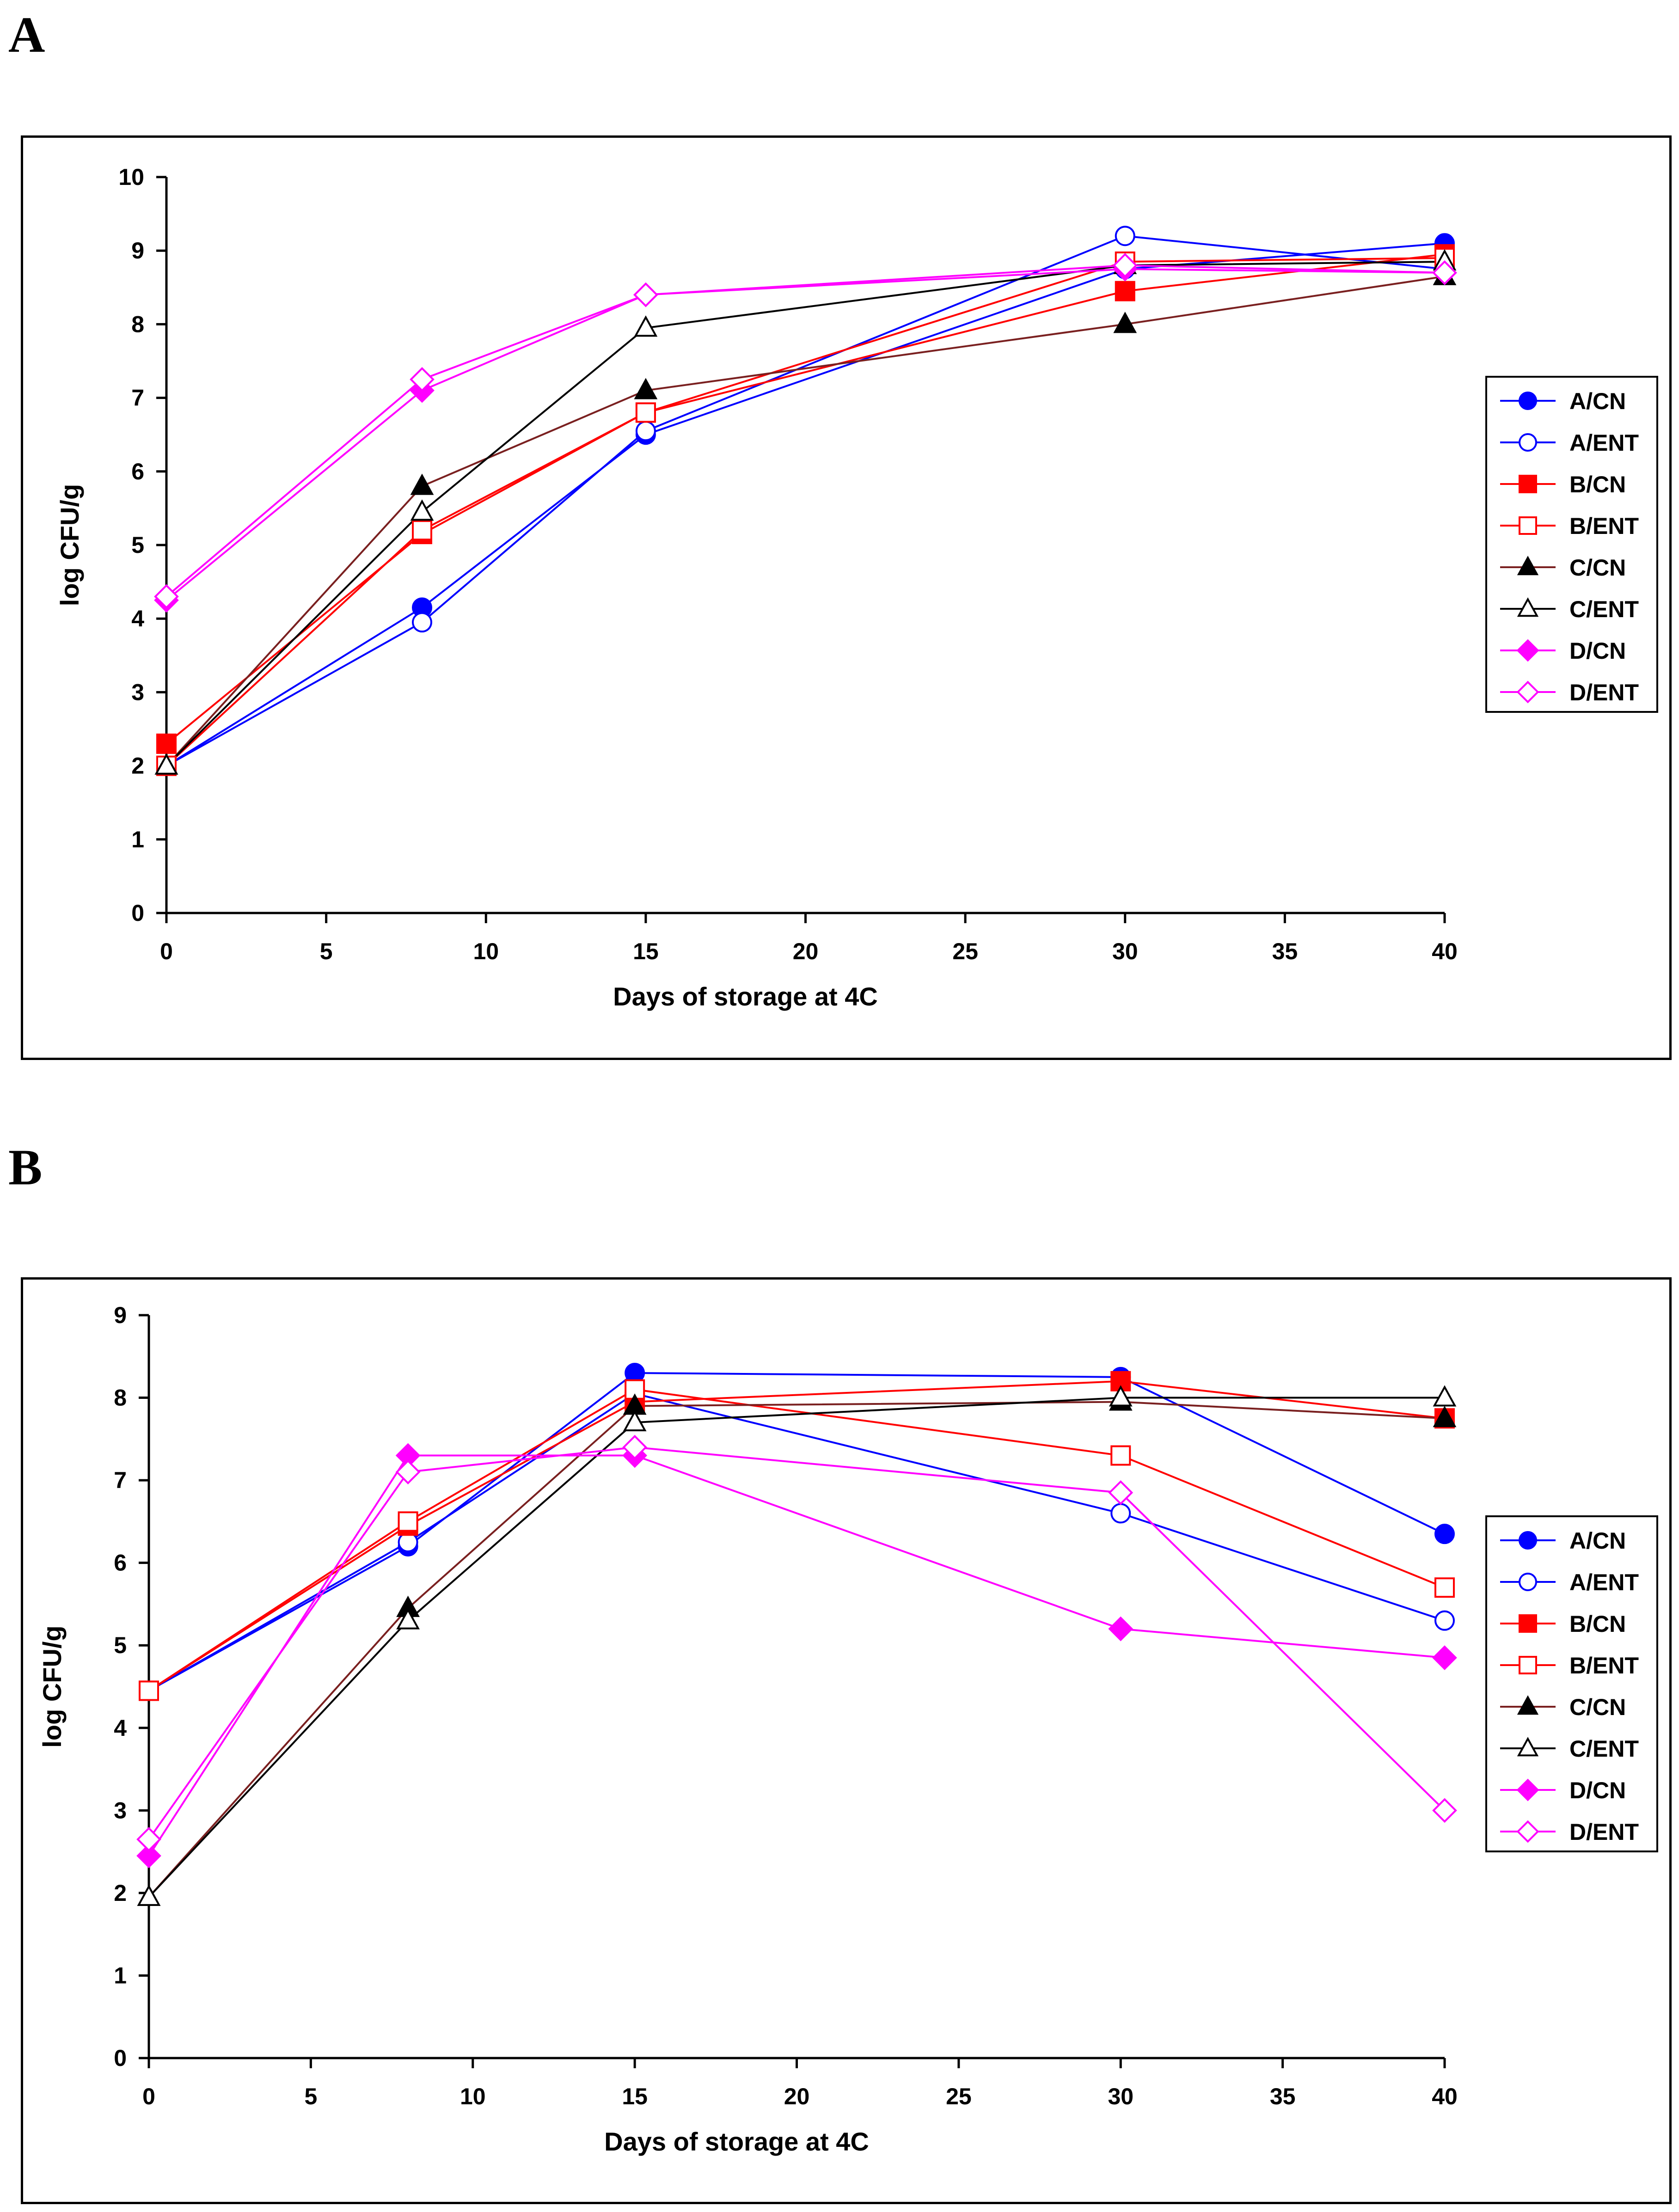 The image size is (1679, 2212). I want to click on y-tick-label: 10, so click(131, 177).